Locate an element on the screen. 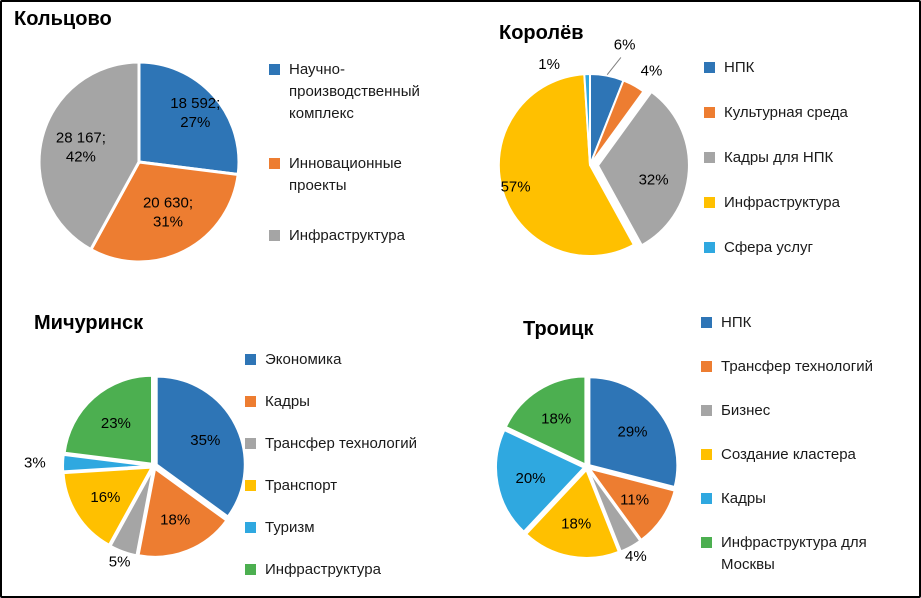 This screenshot has width=921, height=598. legend-label: Инновационные проекты is located at coordinates (345, 174).